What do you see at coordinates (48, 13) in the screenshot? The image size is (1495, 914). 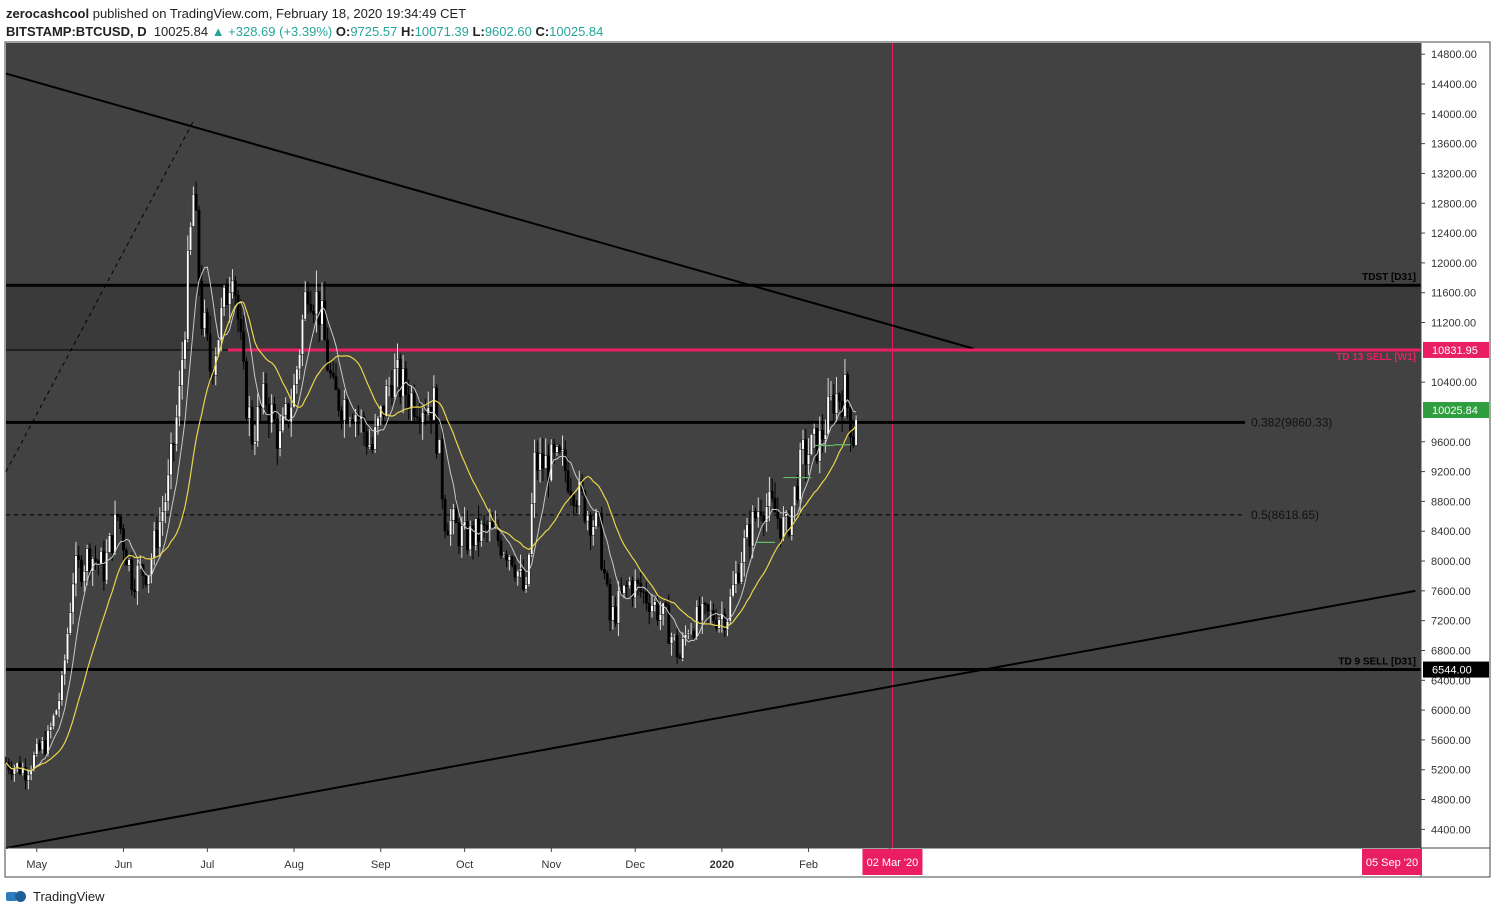 I see `author-name: zerocashcool` at bounding box center [48, 13].